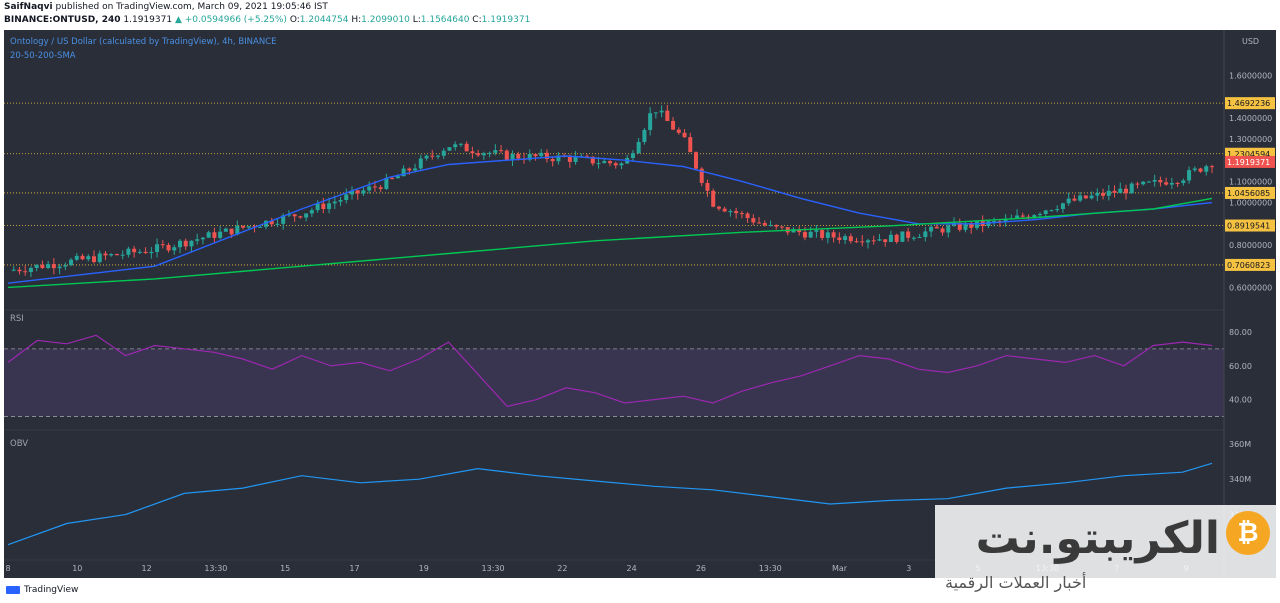 This screenshot has width=1280, height=603. Describe the element at coordinates (610, 504) in the screenshot. I see `obv-line` at that location.